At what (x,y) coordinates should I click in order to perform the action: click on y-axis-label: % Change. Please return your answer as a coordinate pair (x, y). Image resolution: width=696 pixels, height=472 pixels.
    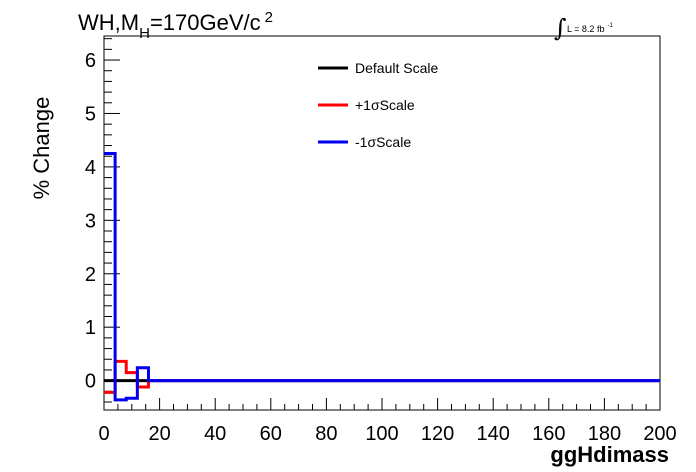
    Looking at the image, I should click on (41, 148).